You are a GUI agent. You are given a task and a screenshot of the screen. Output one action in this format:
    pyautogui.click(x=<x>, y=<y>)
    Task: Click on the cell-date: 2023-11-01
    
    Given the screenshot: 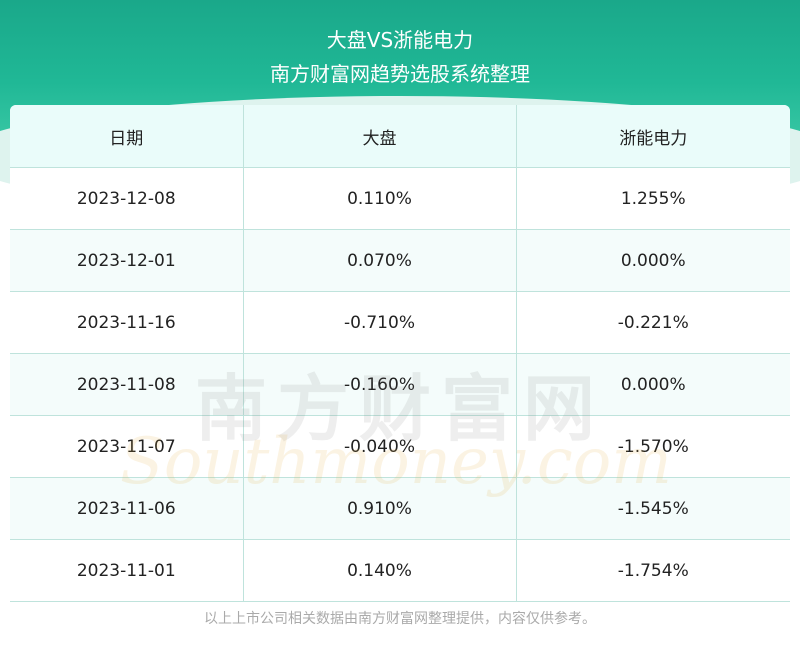 What is the action you would take?
    pyautogui.click(x=127, y=570)
    